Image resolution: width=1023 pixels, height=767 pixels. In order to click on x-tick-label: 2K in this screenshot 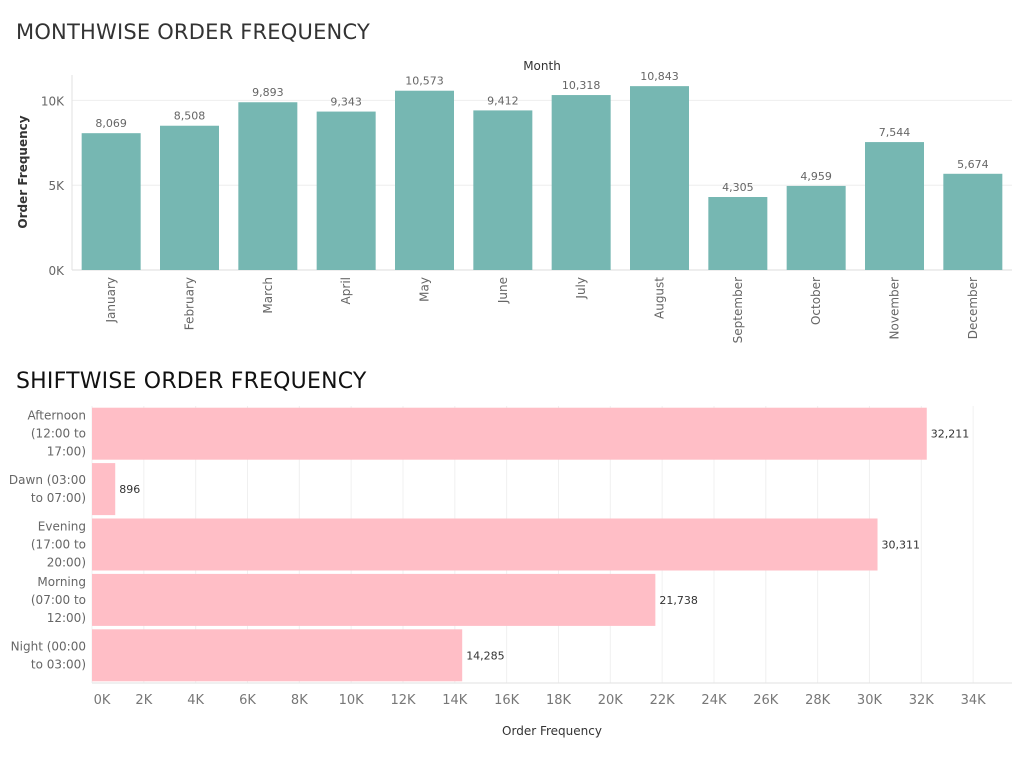, I will do `click(143, 700)`.